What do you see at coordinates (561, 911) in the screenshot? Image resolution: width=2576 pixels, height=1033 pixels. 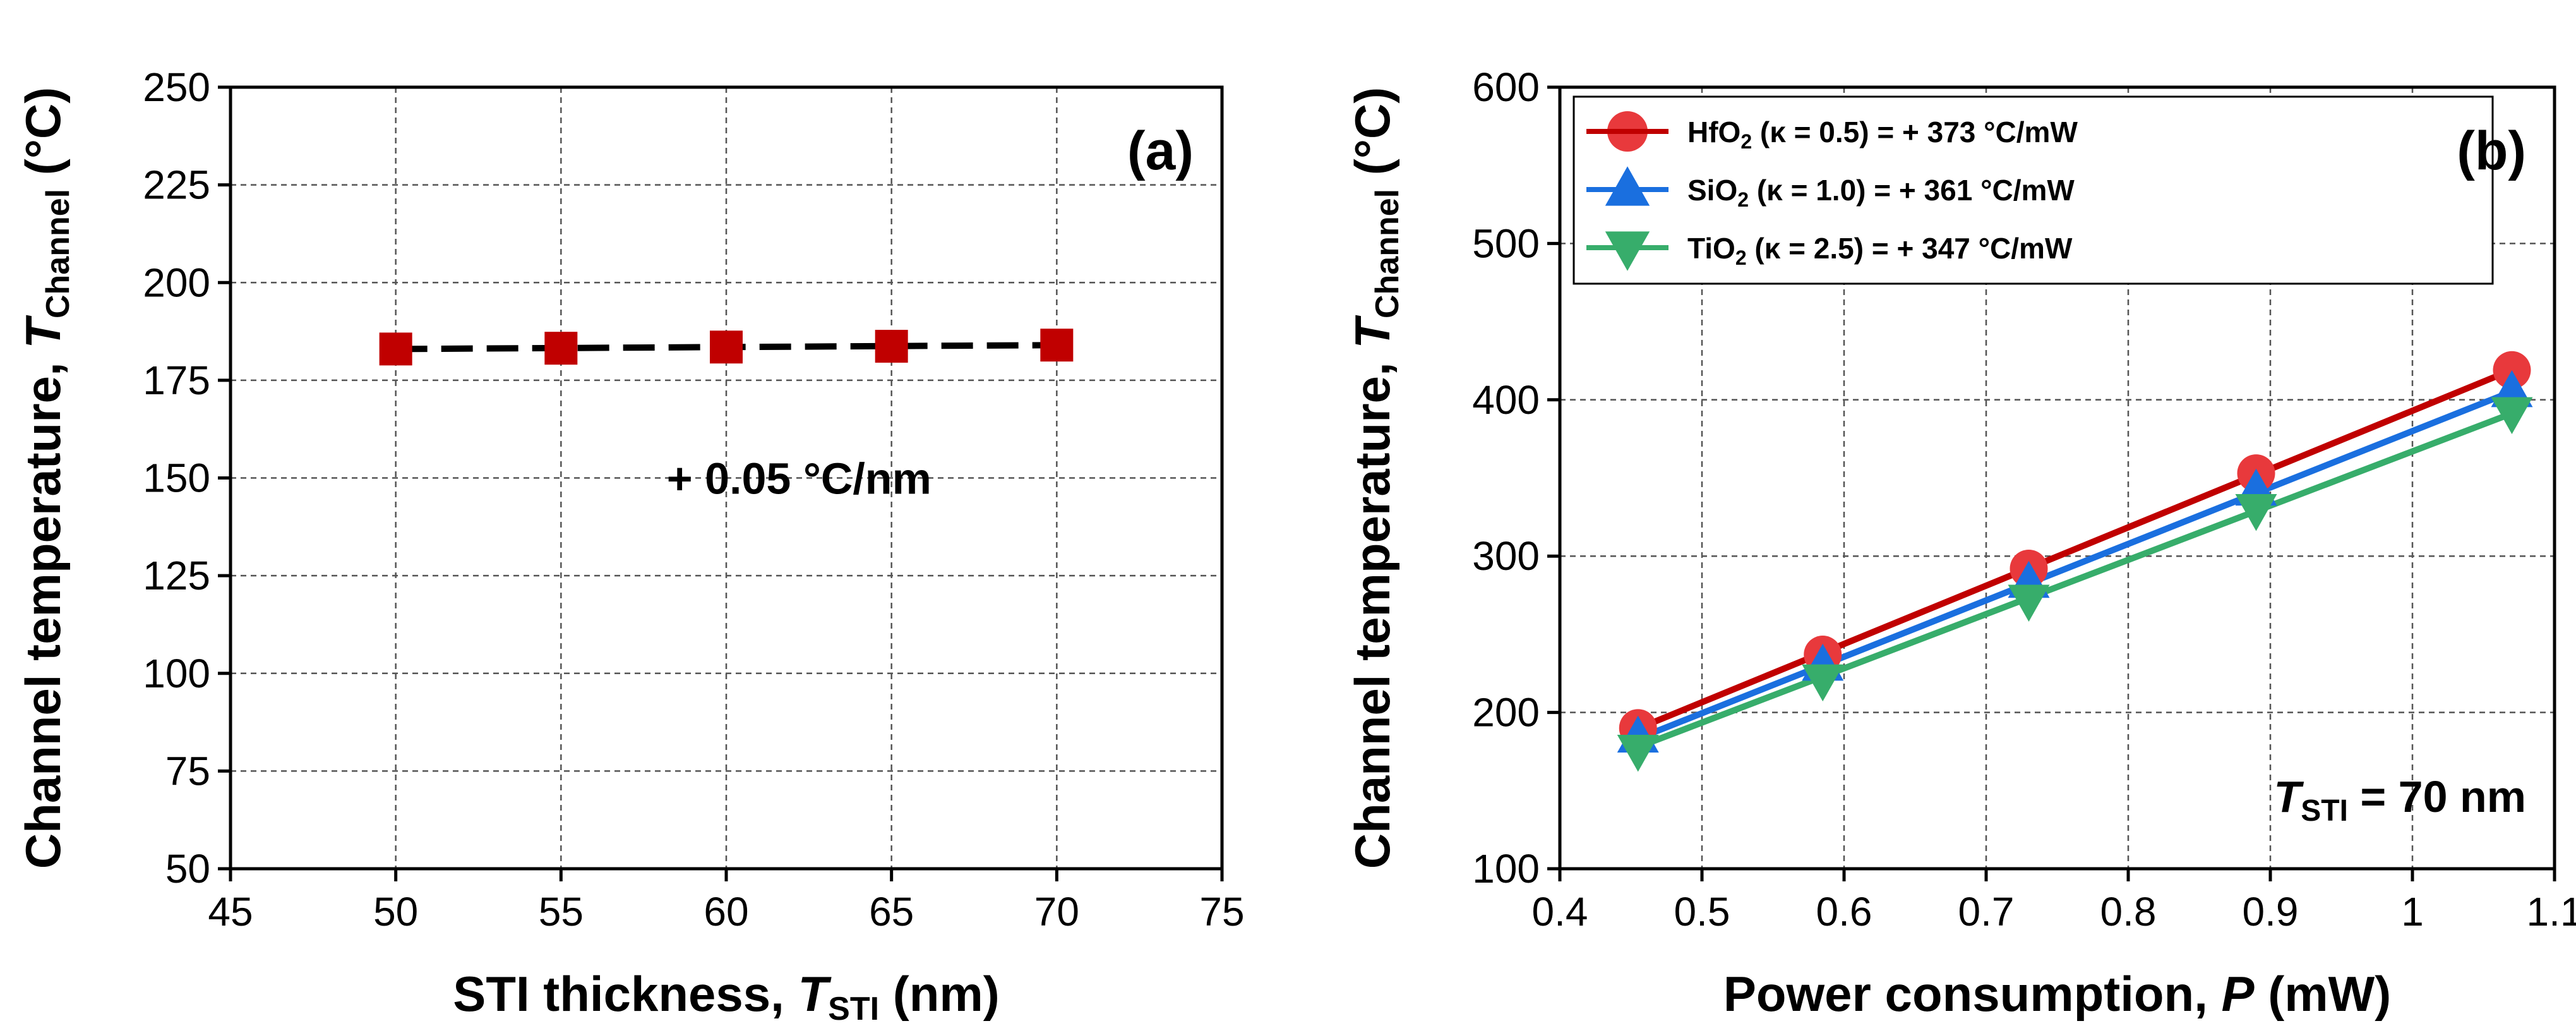 I see `x-tick-label: 55` at bounding box center [561, 911].